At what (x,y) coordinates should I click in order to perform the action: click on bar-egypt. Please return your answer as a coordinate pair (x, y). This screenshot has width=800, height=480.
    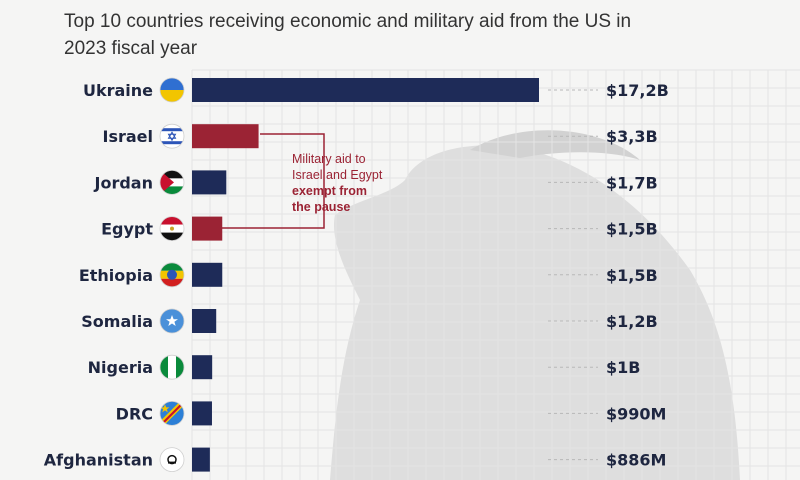
    Looking at the image, I should click on (207, 228).